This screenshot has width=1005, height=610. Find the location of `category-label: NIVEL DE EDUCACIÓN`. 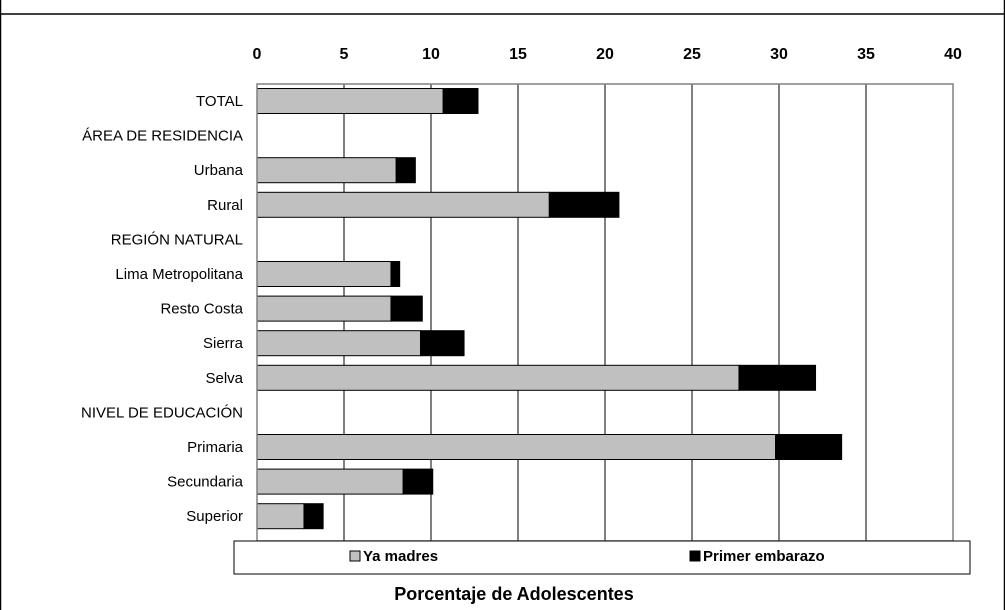

category-label: NIVEL DE EDUCACIÓN is located at coordinates (162, 412).